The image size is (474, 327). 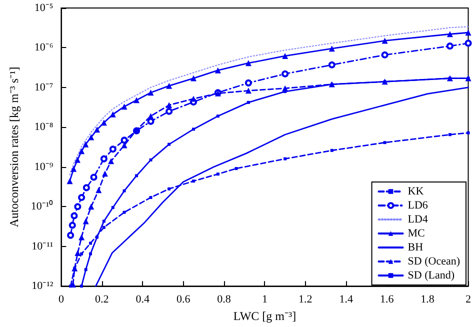 What do you see at coordinates (264, 316) in the screenshot?
I see `x-axis-title: LWC [g m⁻³]` at bounding box center [264, 316].